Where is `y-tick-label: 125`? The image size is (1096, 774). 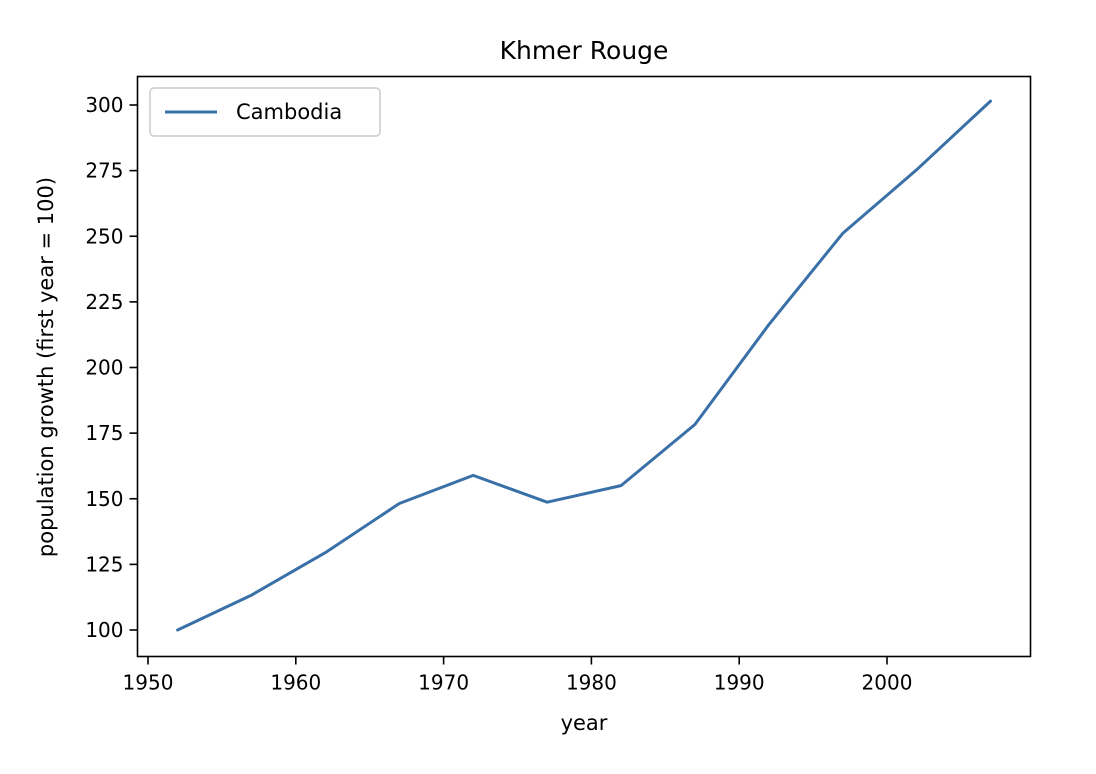
y-tick-label: 125 is located at coordinates (104, 564).